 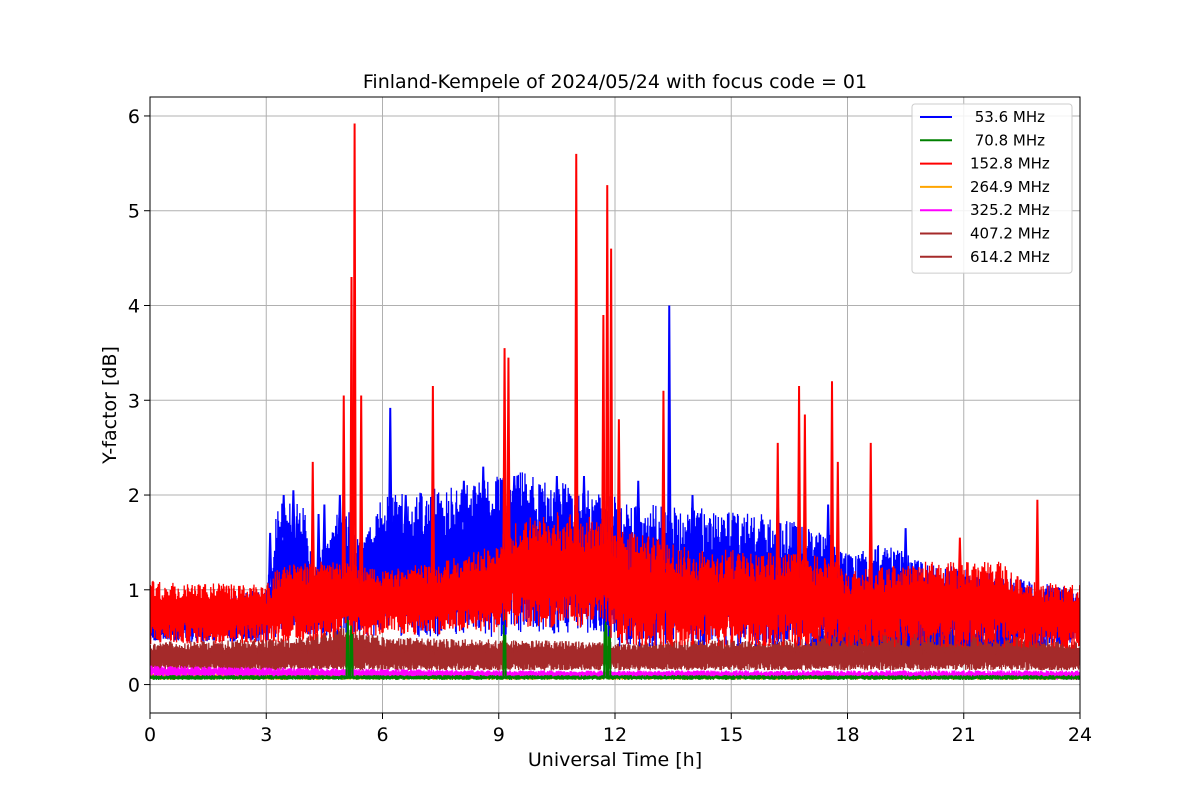 I want to click on legend-box, so click(x=992, y=188).